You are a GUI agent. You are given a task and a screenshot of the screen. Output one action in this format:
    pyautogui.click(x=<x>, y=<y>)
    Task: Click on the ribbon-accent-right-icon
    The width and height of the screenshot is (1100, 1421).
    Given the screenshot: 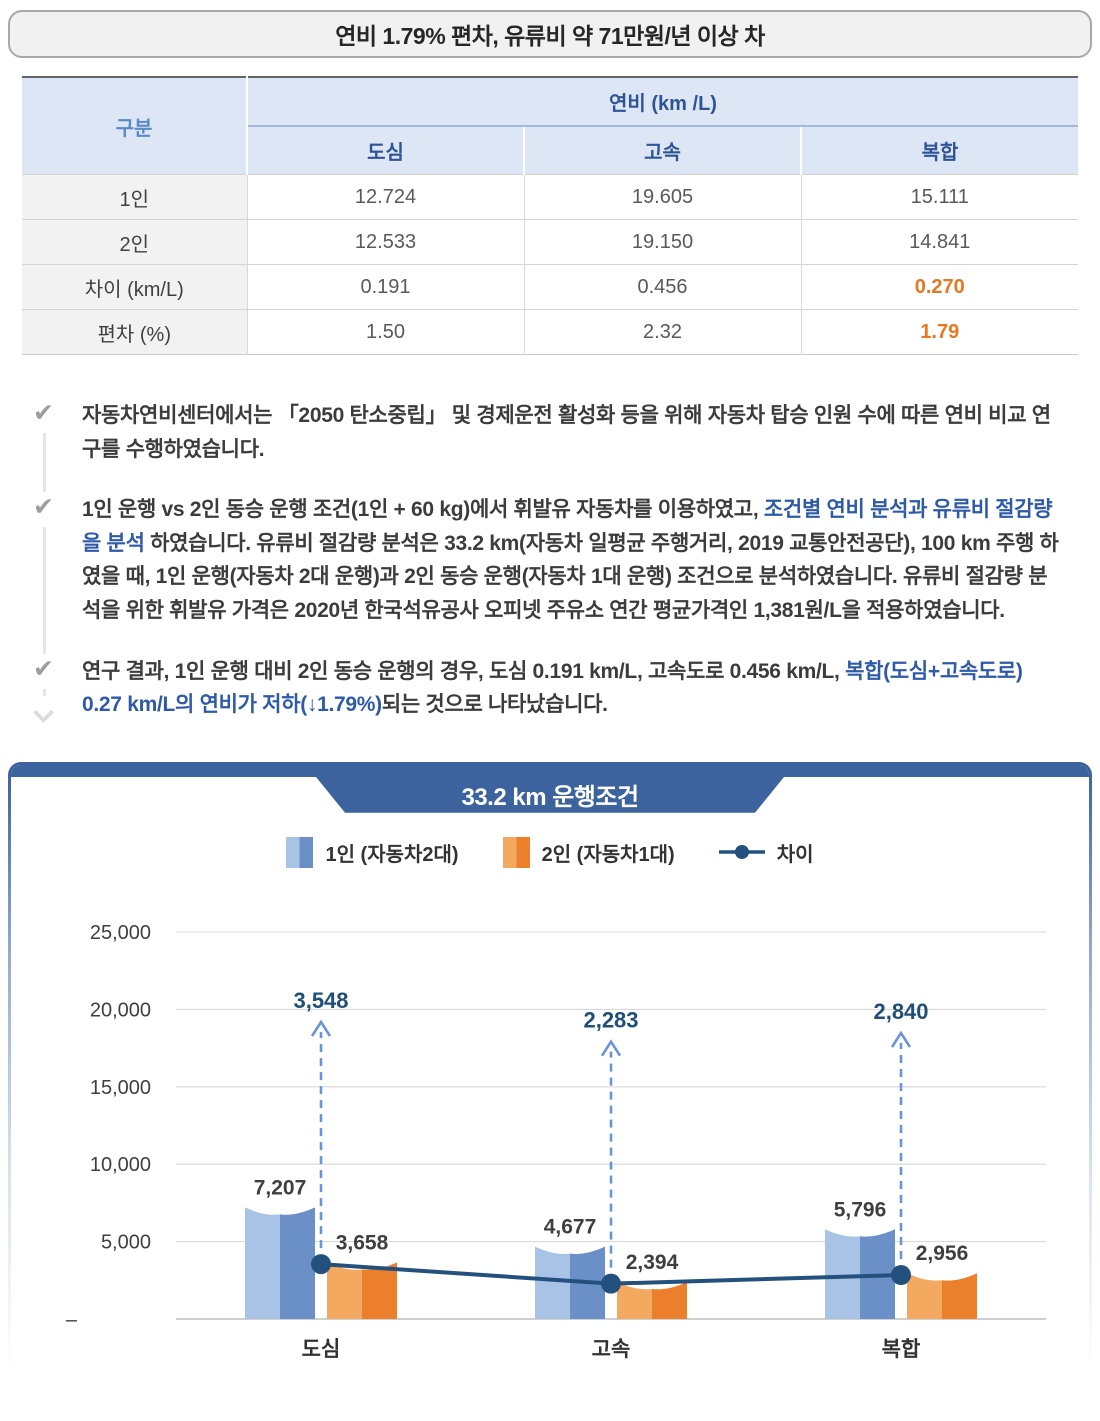 What is the action you would take?
    pyautogui.click(x=793, y=794)
    